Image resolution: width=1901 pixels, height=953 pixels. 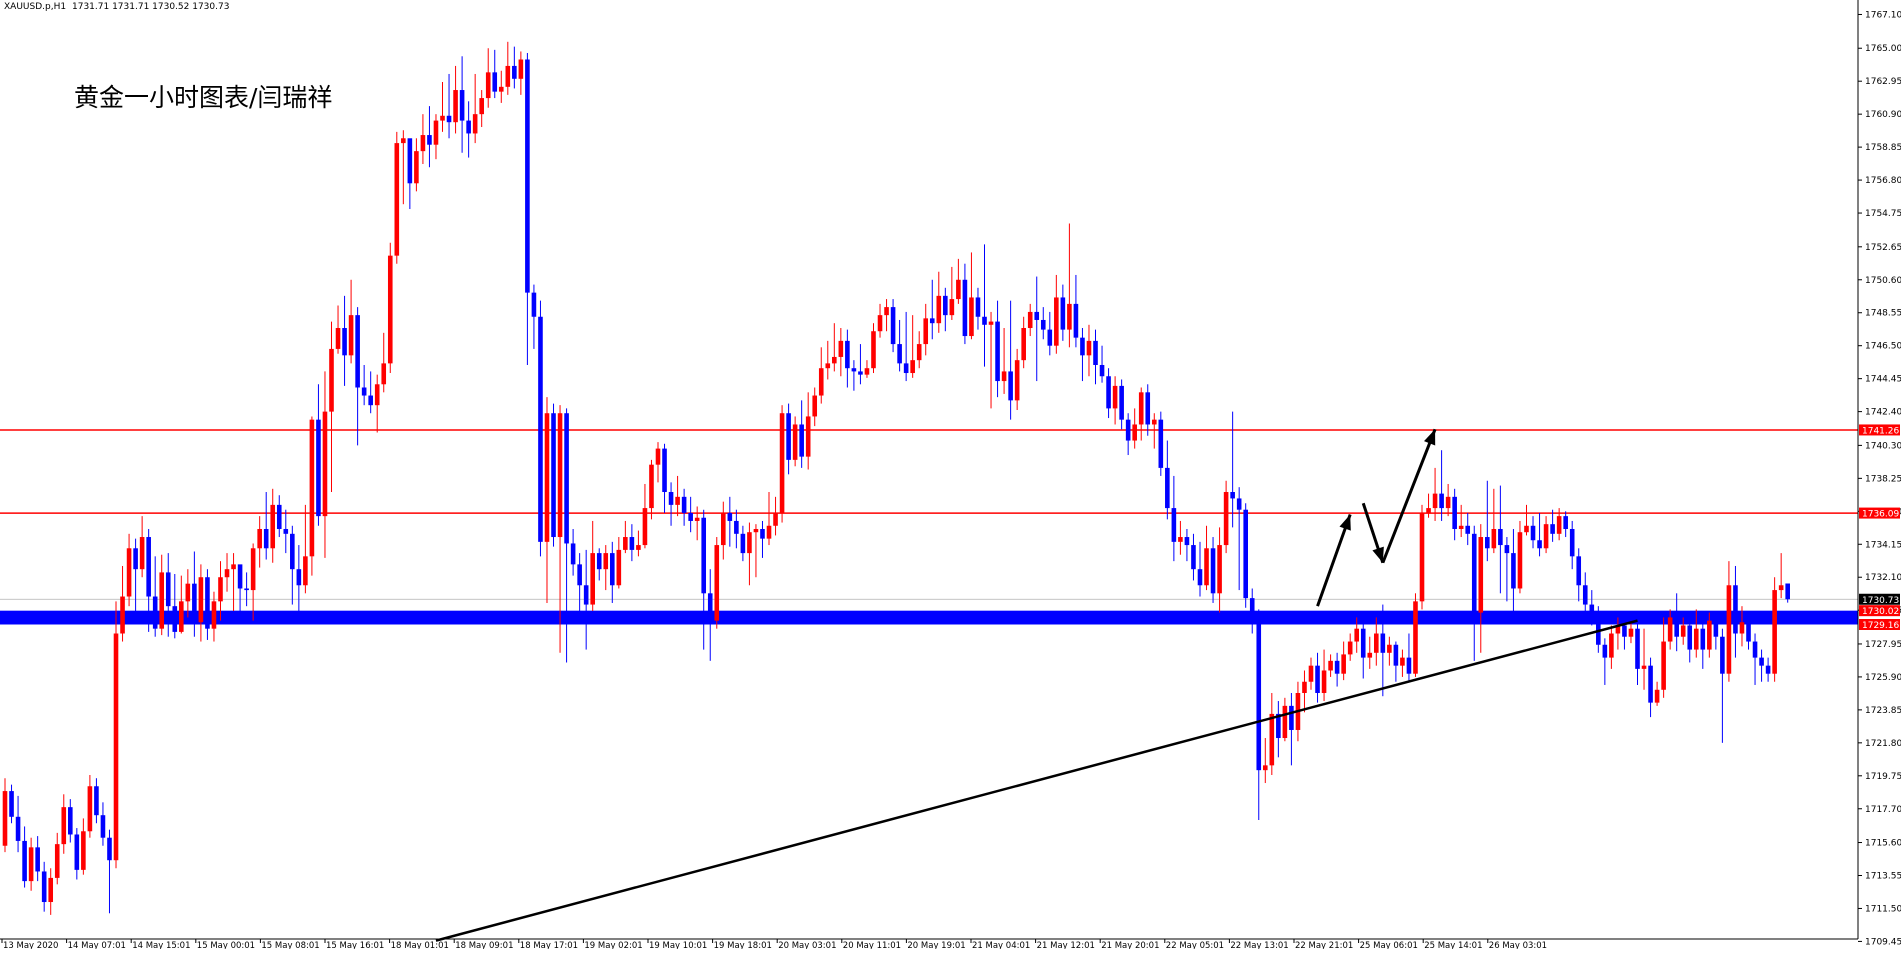 What do you see at coordinates (1409, 496) in the screenshot?
I see `projection-arrow-target` at bounding box center [1409, 496].